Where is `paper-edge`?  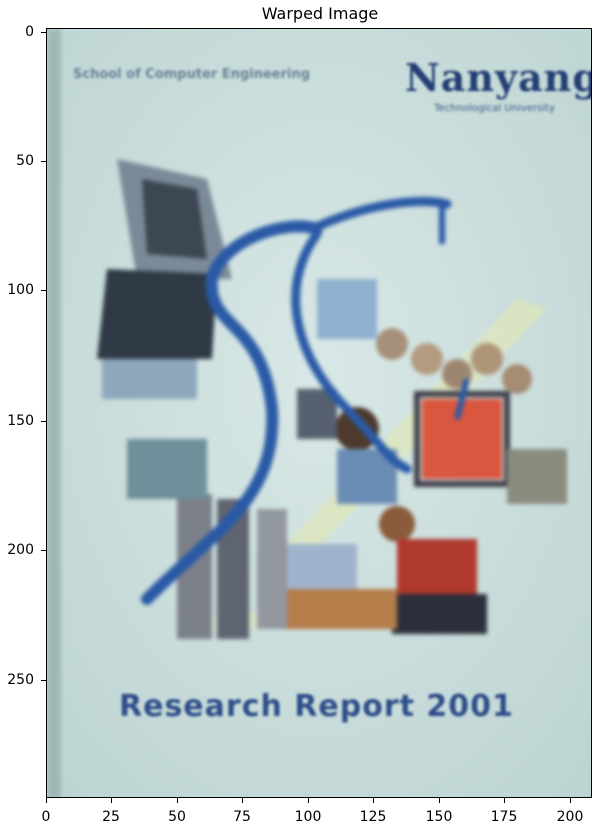
paper-edge is located at coordinates (54, 413).